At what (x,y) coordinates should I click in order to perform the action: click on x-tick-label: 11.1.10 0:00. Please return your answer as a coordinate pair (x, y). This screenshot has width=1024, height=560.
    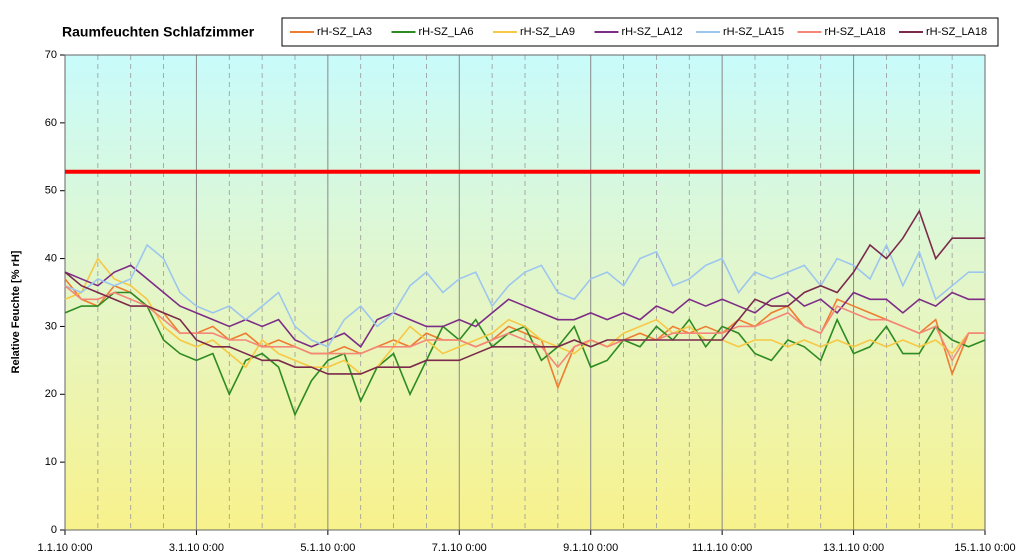
    Looking at the image, I should click on (722, 548).